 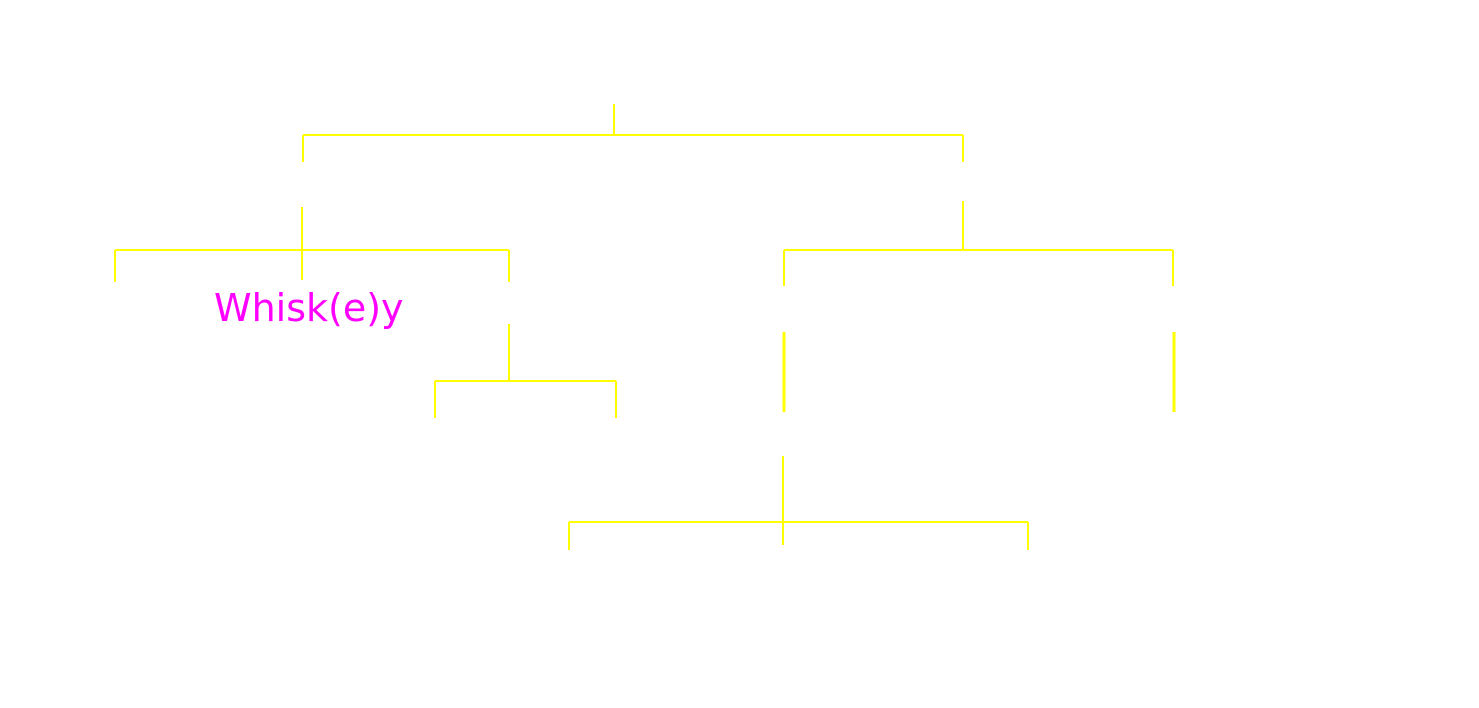 I want to click on root-branch-connector, so click(x=633, y=133).